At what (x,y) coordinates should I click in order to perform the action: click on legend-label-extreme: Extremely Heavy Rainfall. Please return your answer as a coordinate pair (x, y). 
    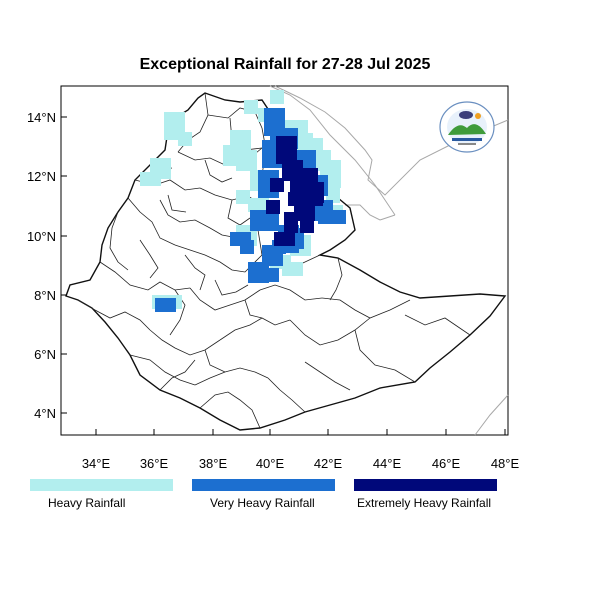
    Looking at the image, I should click on (424, 503).